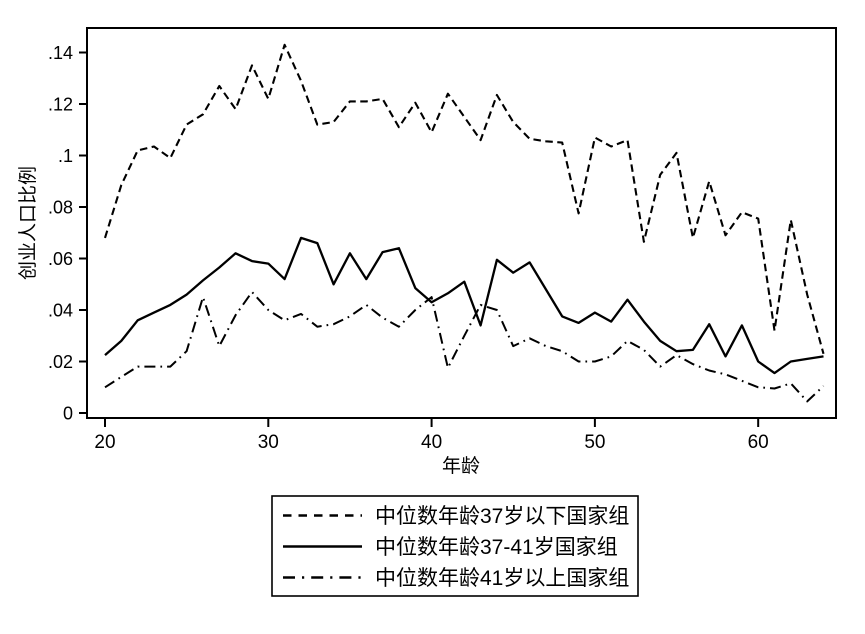 The width and height of the screenshot is (865, 634). Describe the element at coordinates (28, 223) in the screenshot. I see `y-axis-label: 创业人口比例` at that location.